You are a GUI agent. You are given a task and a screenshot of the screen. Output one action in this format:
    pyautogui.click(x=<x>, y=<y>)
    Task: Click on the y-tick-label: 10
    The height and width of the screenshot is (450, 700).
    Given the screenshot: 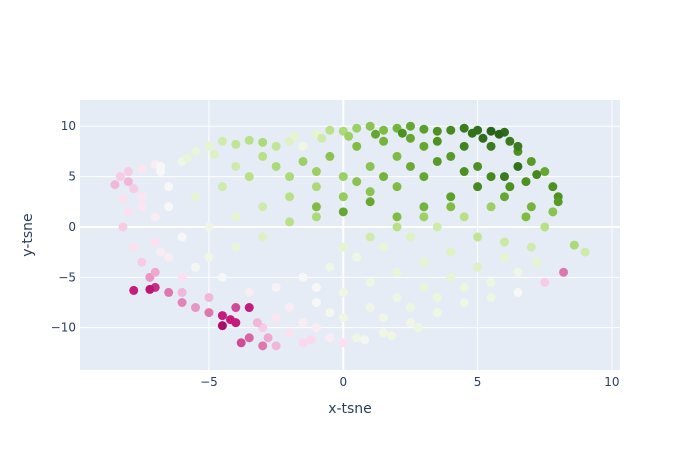 What is the action you would take?
    pyautogui.click(x=68, y=126)
    